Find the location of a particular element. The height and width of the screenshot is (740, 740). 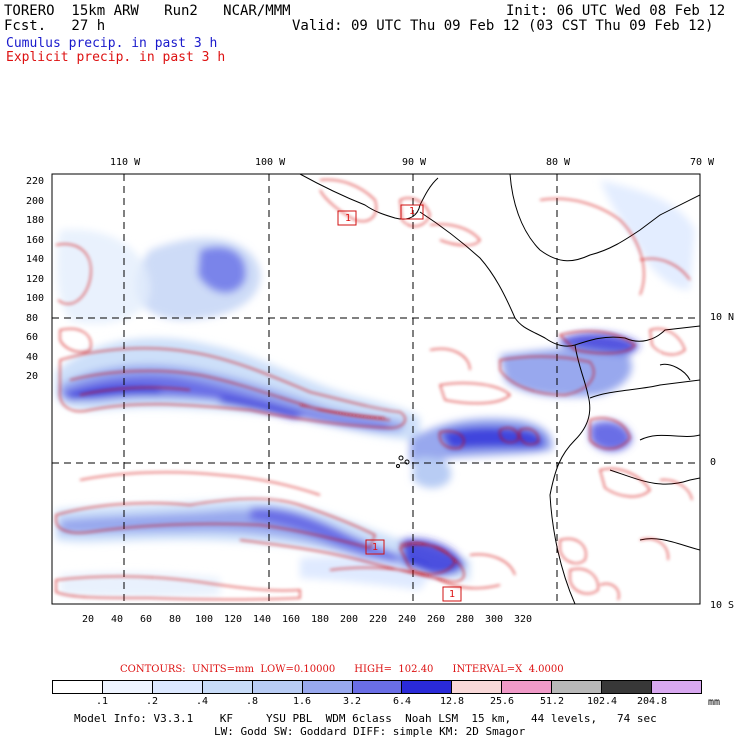

x-tick-label: 60 is located at coordinates (146, 619).